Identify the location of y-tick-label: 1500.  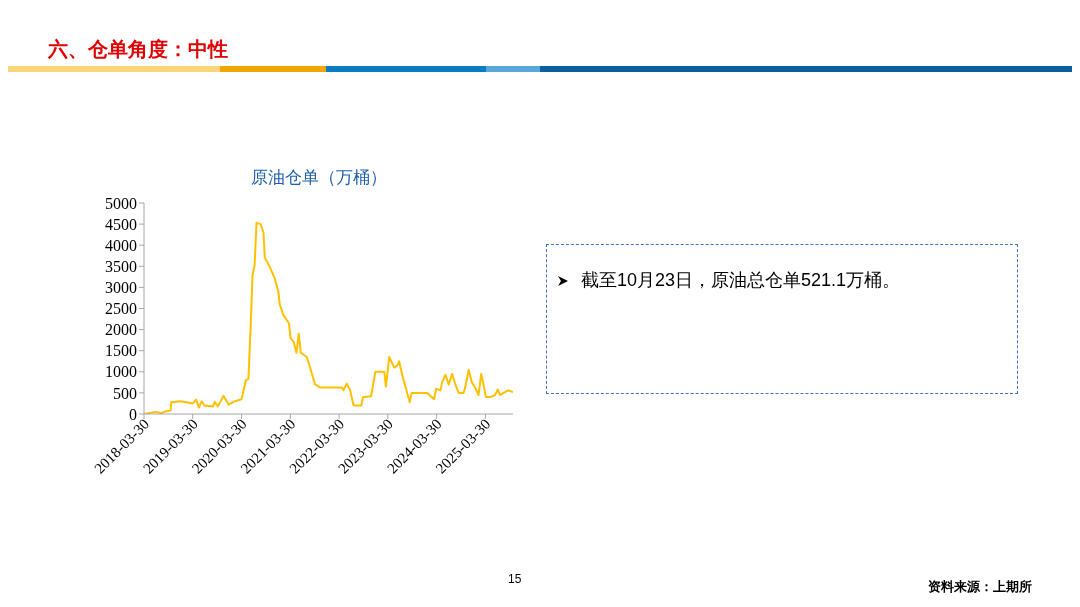
(121, 351).